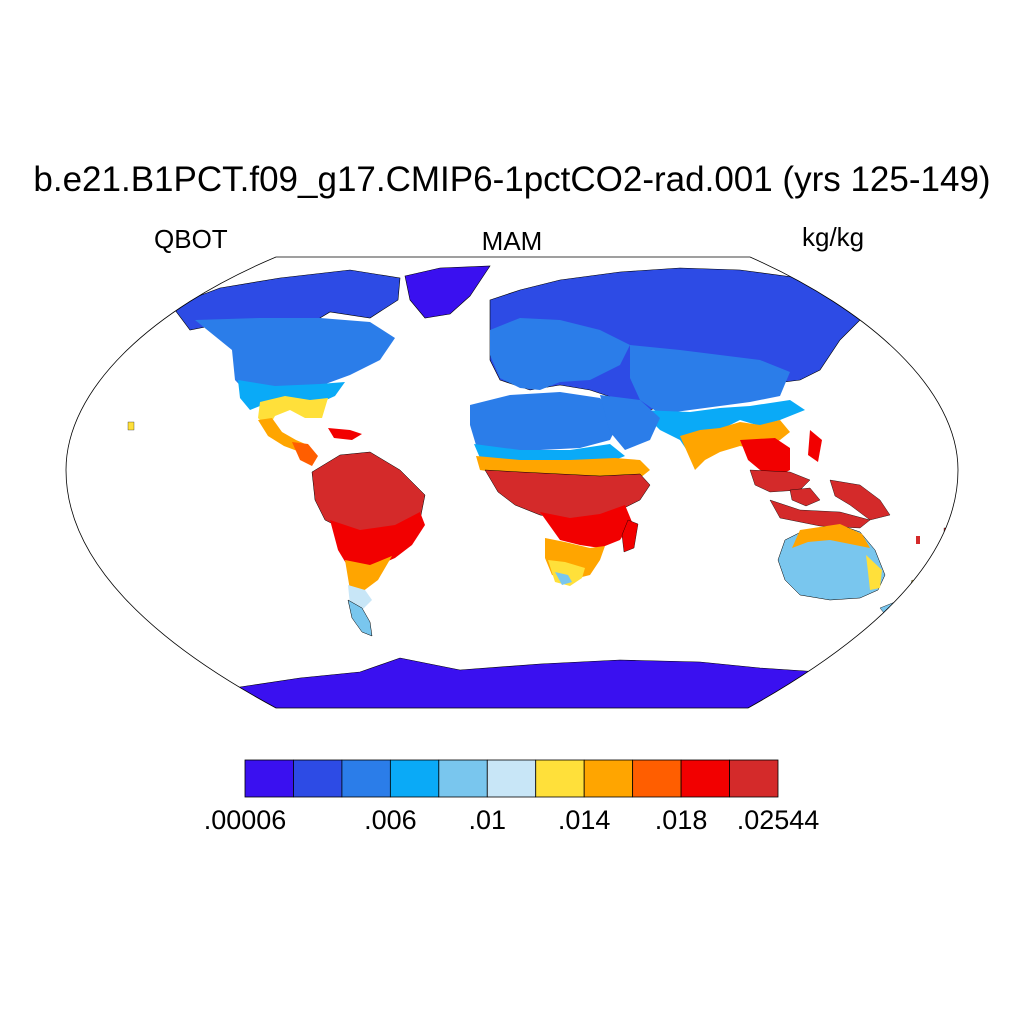 The width and height of the screenshot is (1024, 1024). I want to click on colorbar-tick-label: .006, so click(390, 820).